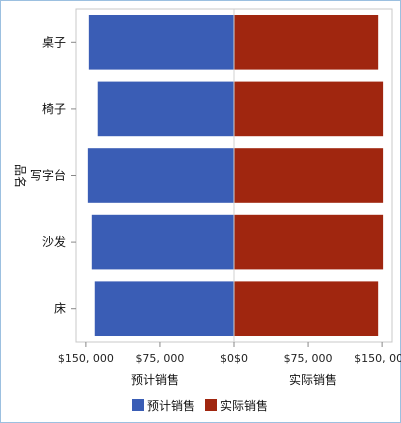 The height and width of the screenshot is (423, 401). Describe the element at coordinates (377, 358) in the screenshot. I see `x-tick-right-2-label: $150, 000` at that location.